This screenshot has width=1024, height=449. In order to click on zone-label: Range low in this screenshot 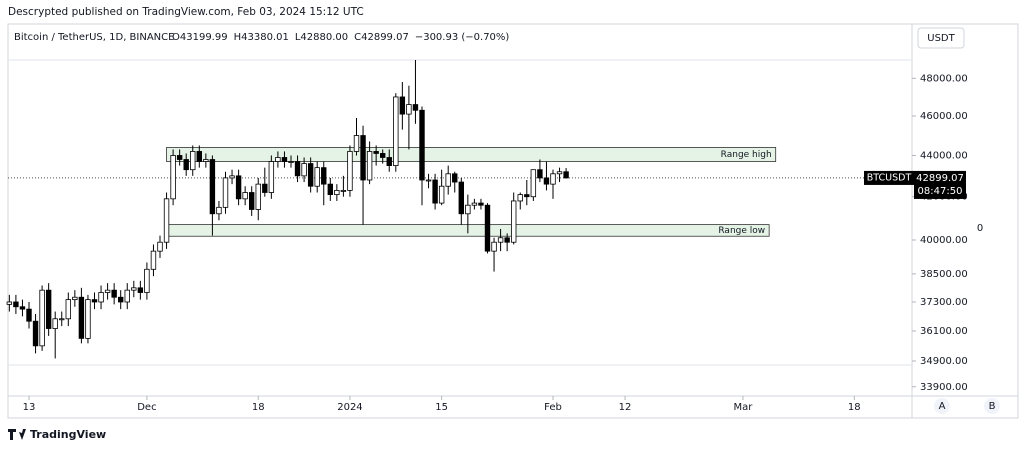, I will do `click(741, 231)`.